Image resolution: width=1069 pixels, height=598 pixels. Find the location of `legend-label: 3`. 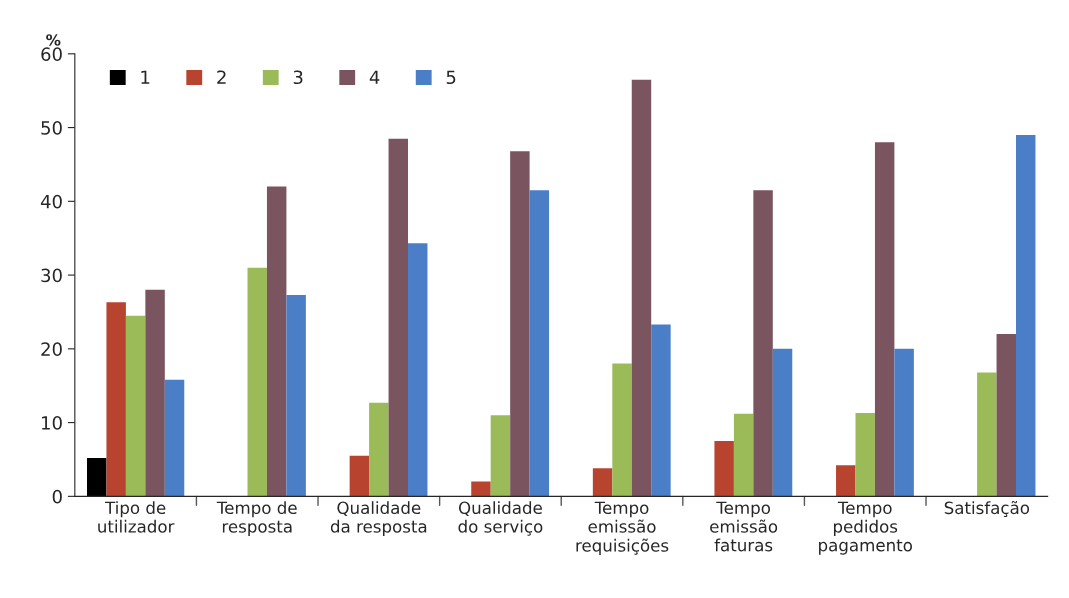

legend-label: 3 is located at coordinates (298, 77).